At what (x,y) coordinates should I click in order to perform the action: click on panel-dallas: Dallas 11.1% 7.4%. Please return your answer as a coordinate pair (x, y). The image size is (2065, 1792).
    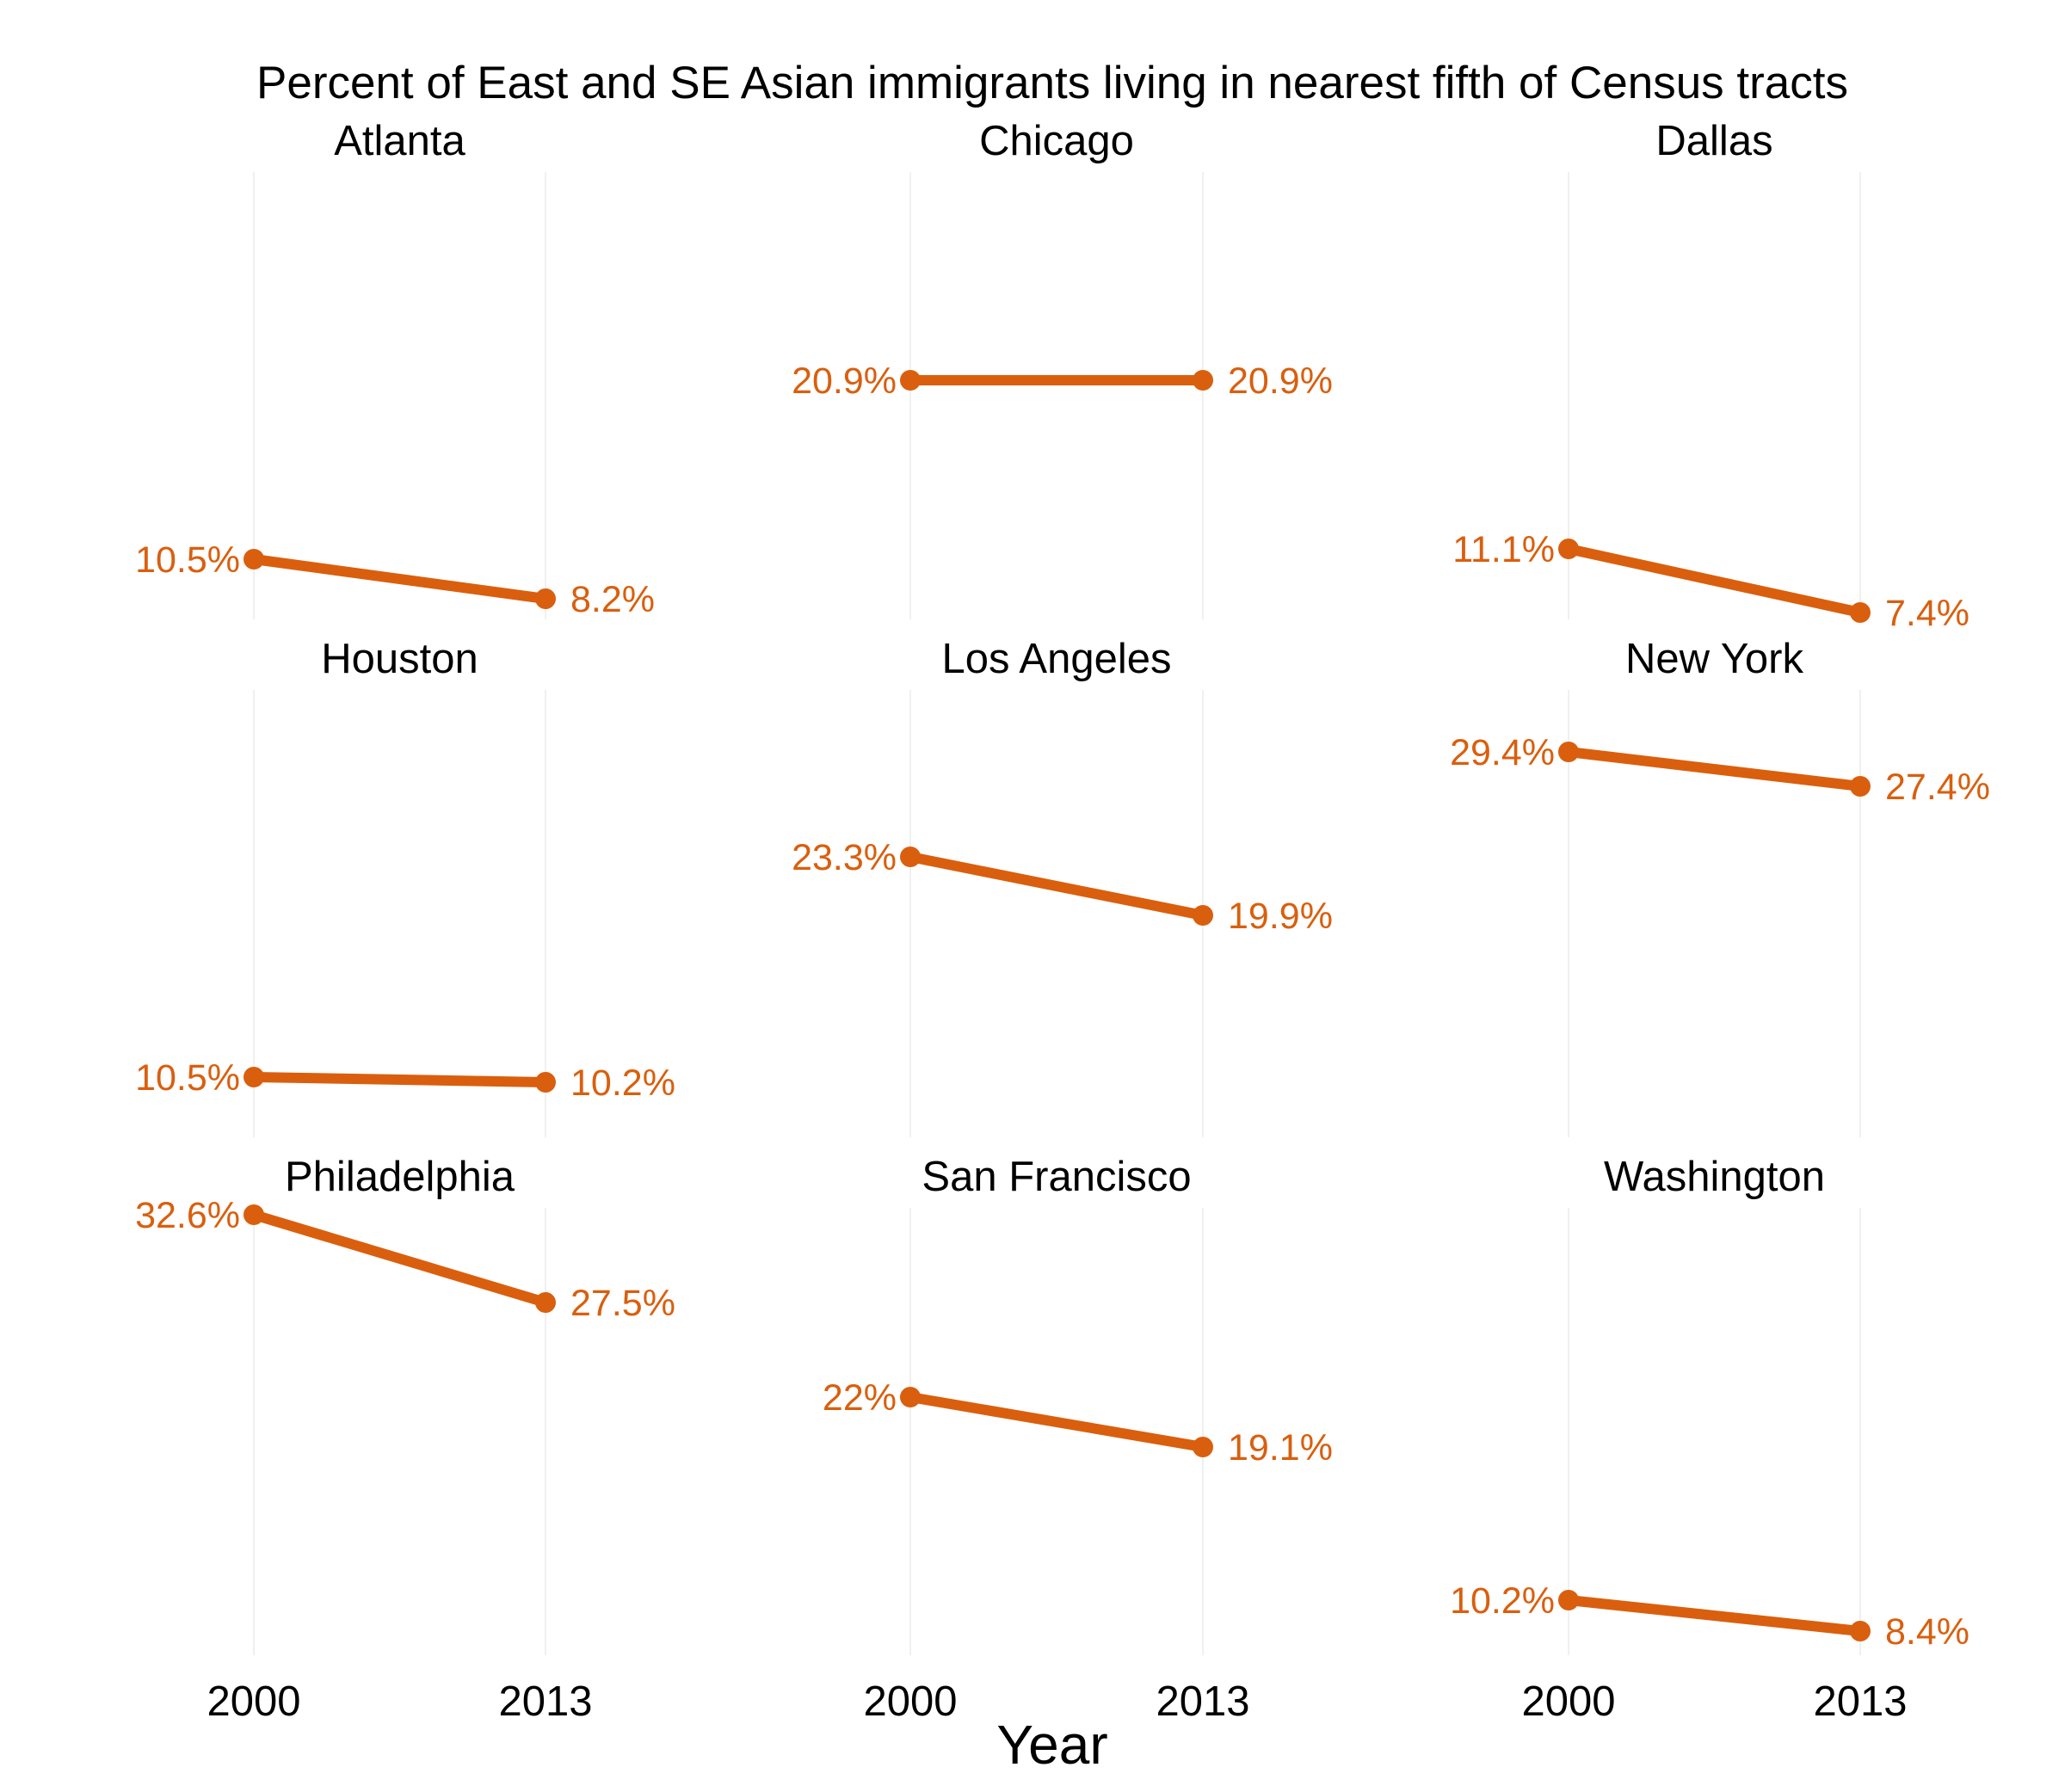
    Looking at the image, I should click on (1710, 376).